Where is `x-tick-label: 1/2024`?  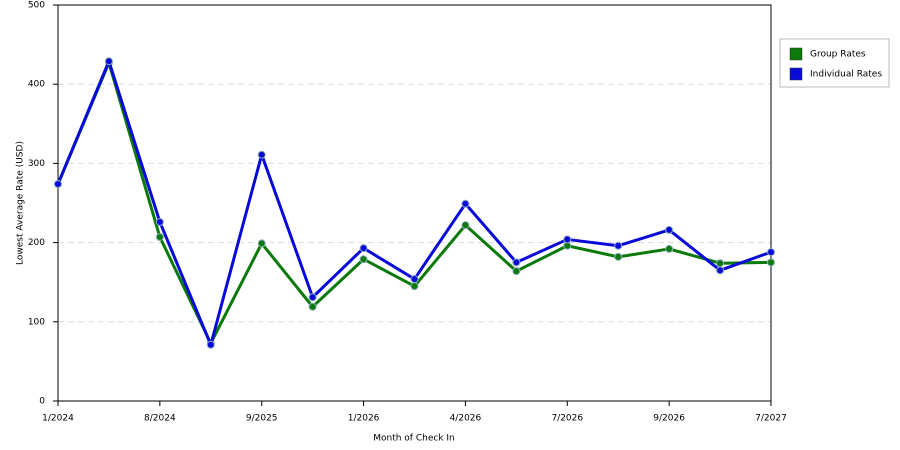 x-tick-label: 1/2024 is located at coordinates (58, 419).